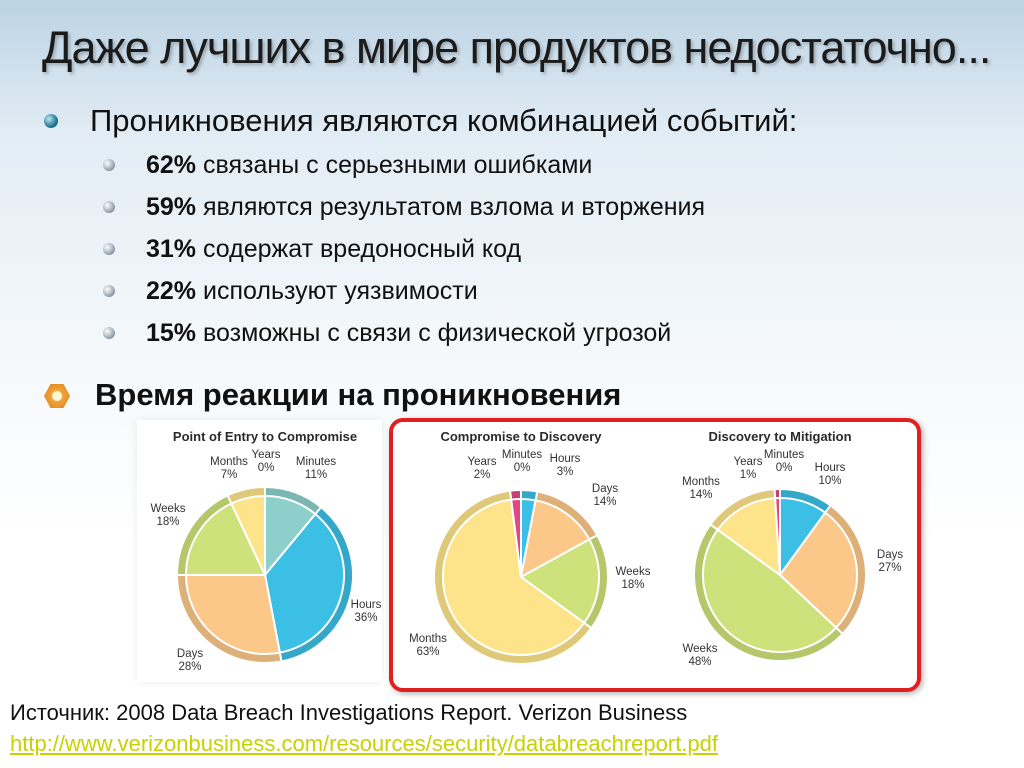 The image size is (1024, 768). What do you see at coordinates (482, 475) in the screenshot?
I see `slice-value-label: 2%` at bounding box center [482, 475].